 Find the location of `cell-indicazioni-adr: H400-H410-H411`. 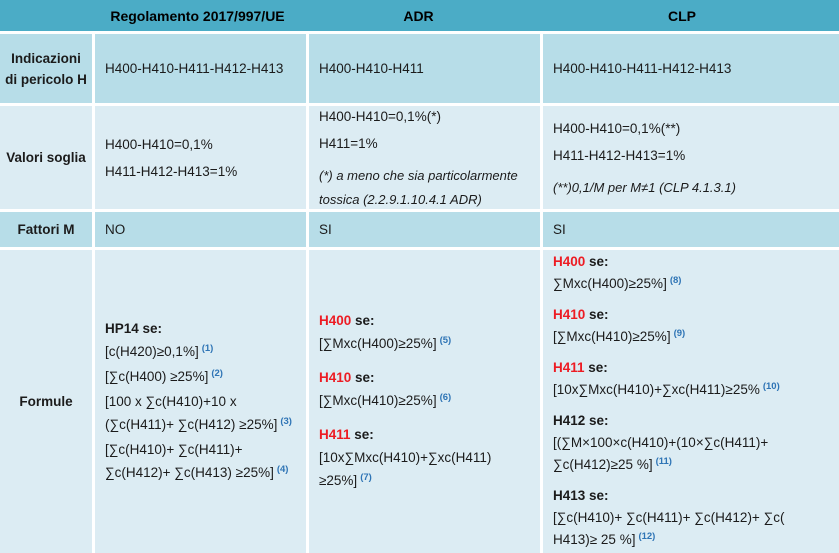

cell-indicazioni-adr: H400-H410-H411 is located at coordinates (424, 68).